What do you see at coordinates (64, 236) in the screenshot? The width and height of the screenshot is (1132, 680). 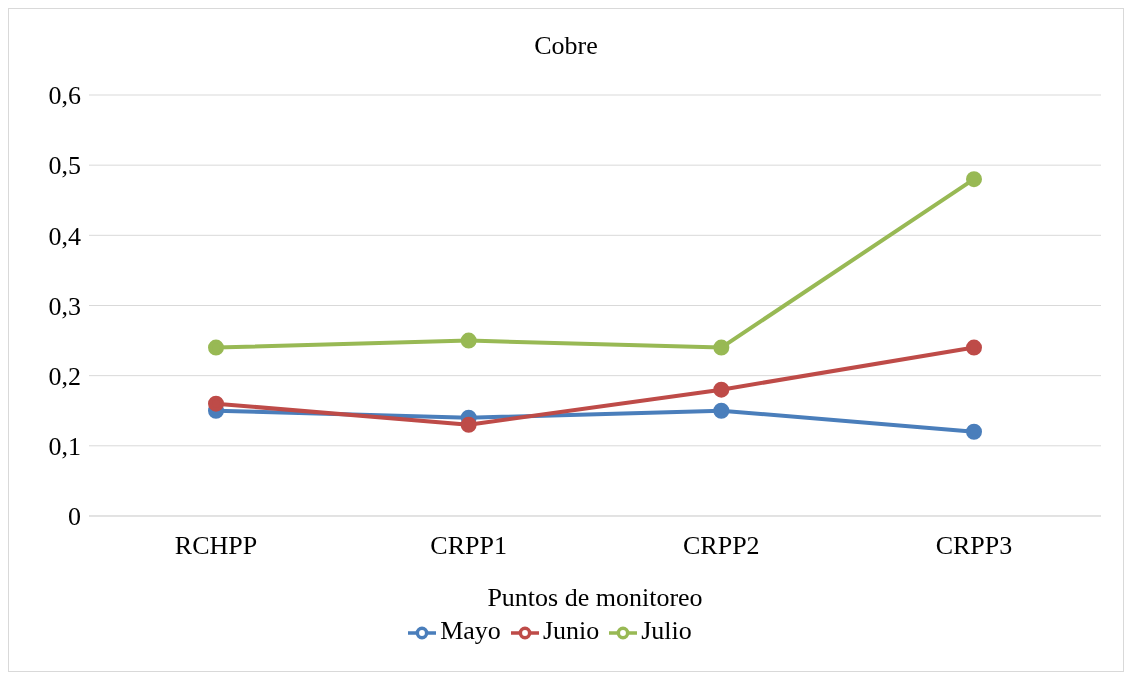 I see `y-tick-label: 0,4` at bounding box center [64, 236].